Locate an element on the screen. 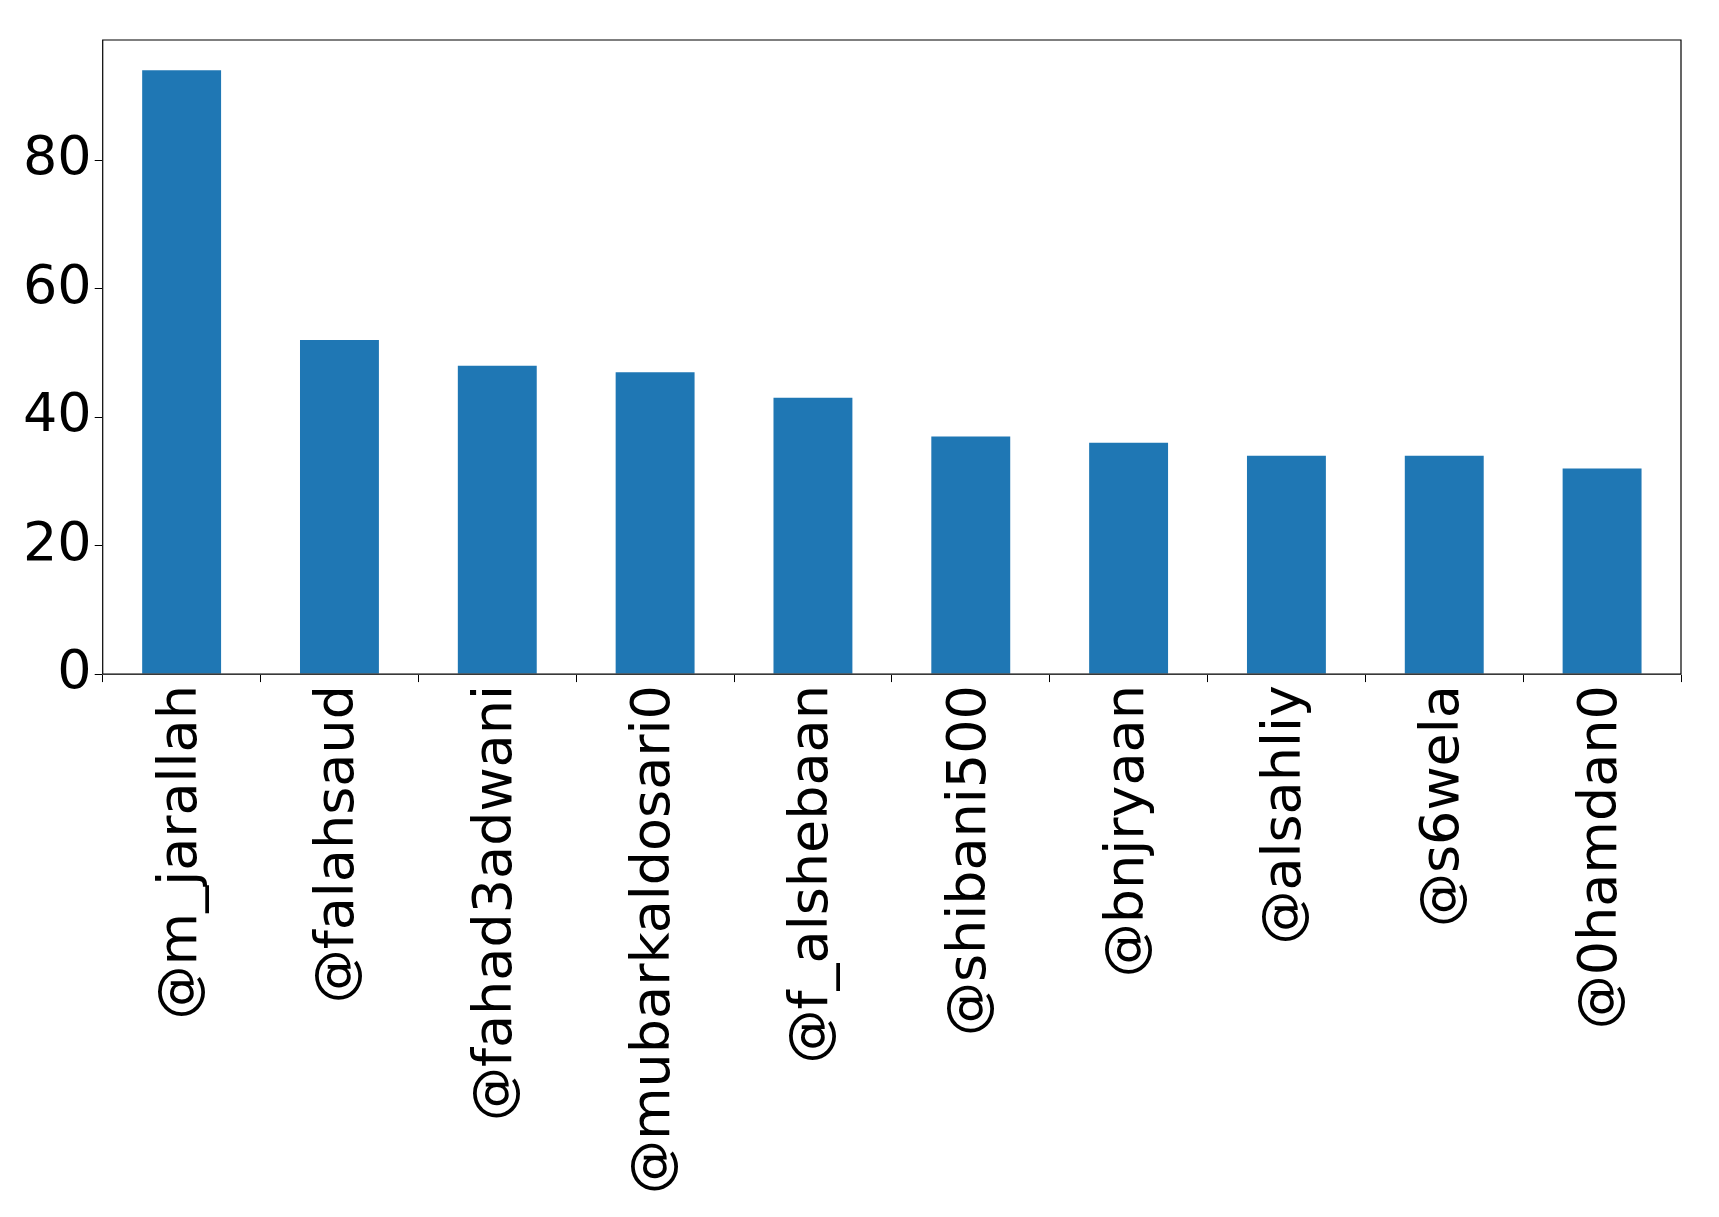 This screenshot has height=1217, width=1719. x-tick-label: @falahsaud is located at coordinates (335, 844).